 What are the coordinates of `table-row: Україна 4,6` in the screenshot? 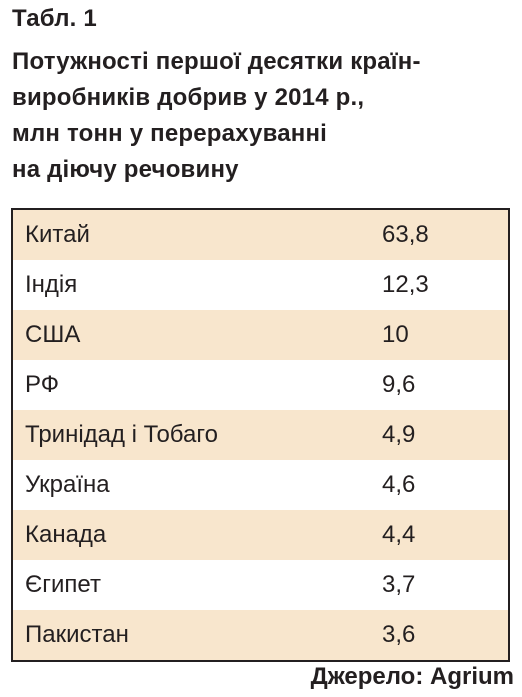 It's located at (260, 485).